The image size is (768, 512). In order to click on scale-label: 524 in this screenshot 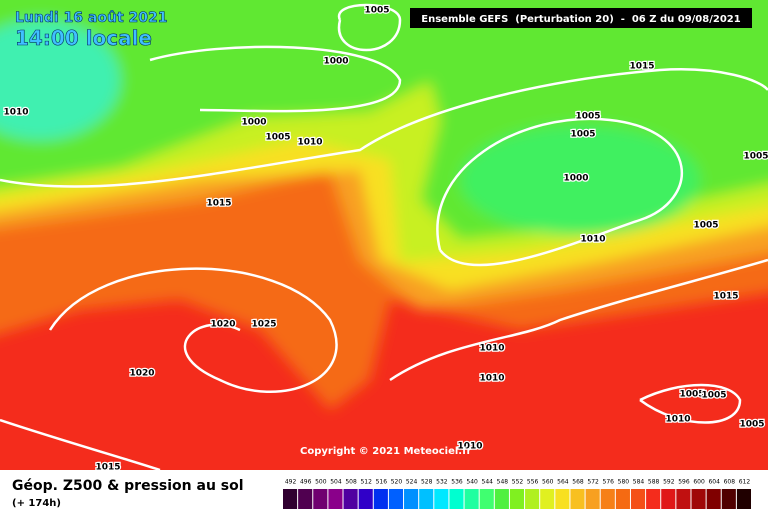, I will do `click(412, 482)`.